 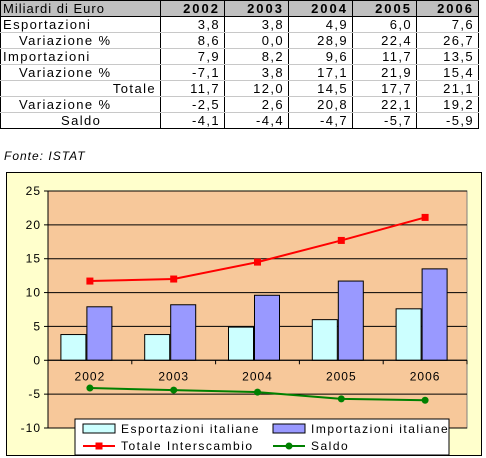 I want to click on table-cell: -4,7, so click(x=320, y=120).